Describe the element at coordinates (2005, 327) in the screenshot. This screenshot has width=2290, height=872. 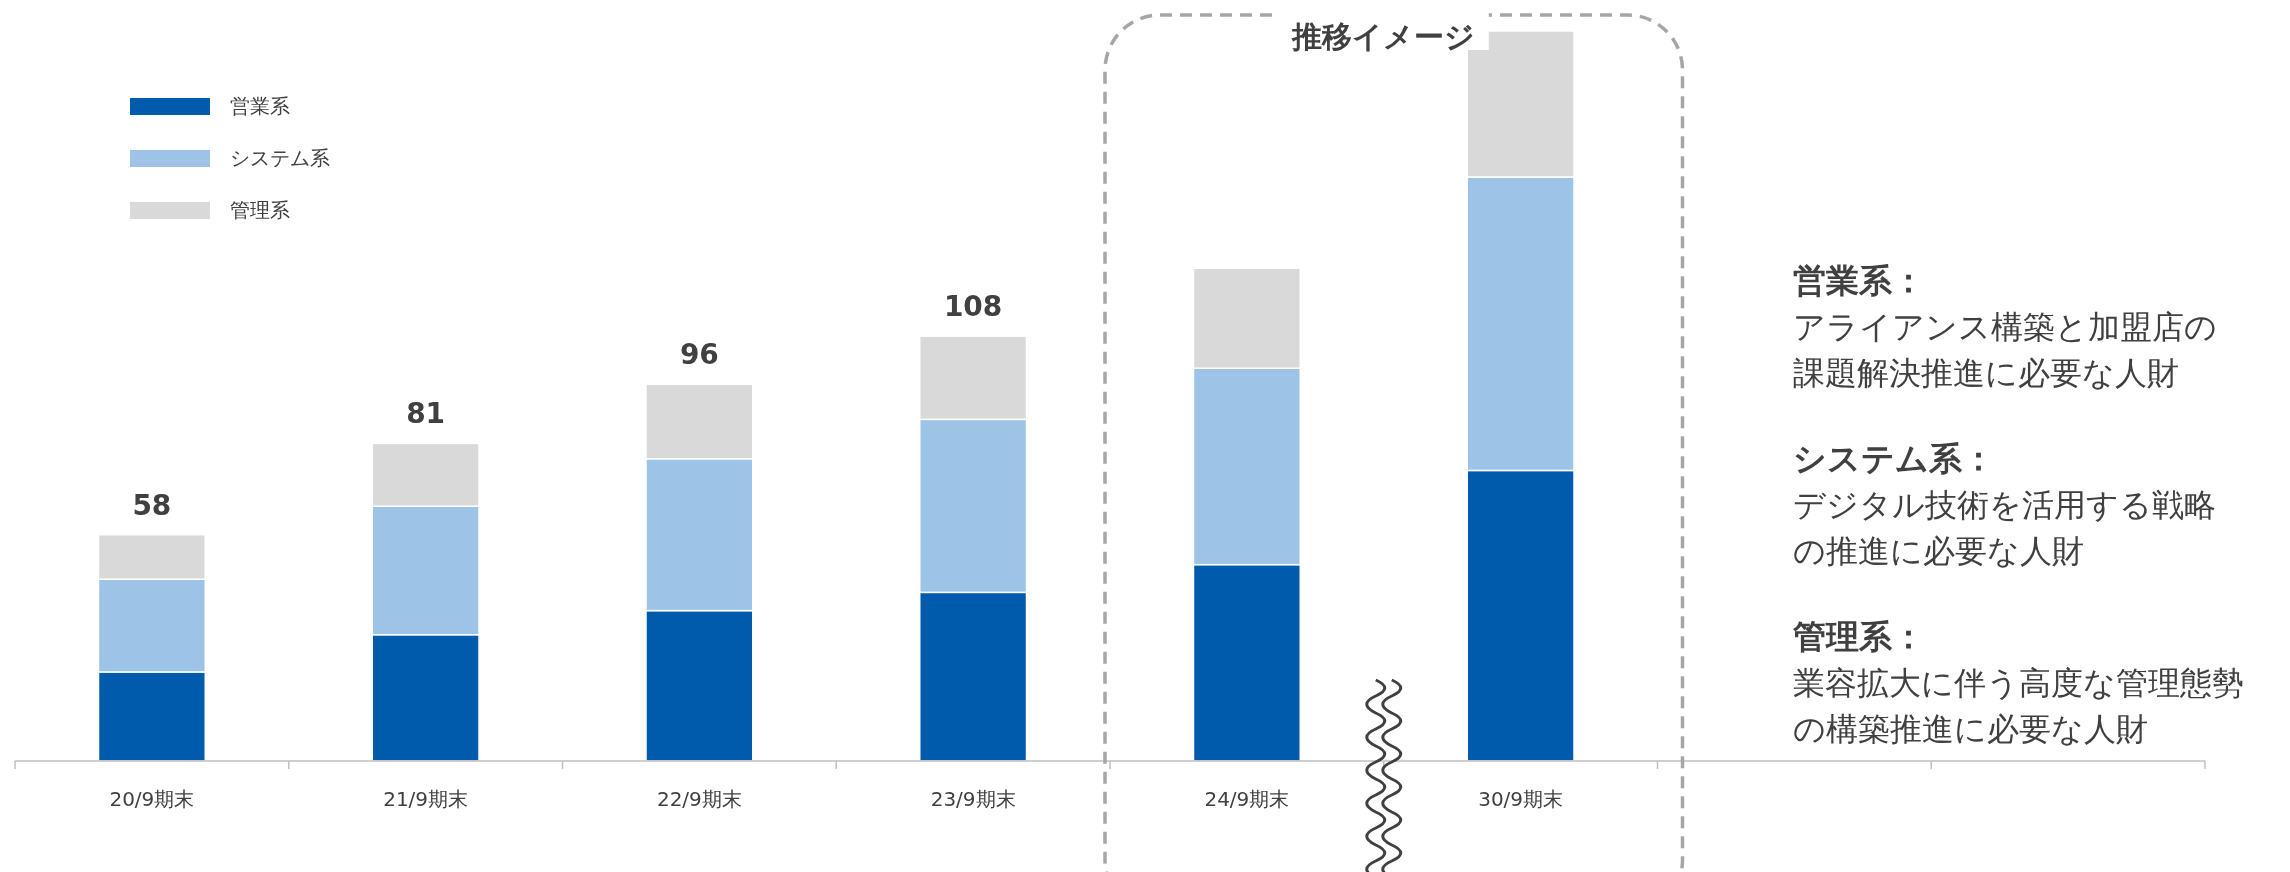
I see `annotation: アライアンス構築と加盟店の` at that location.